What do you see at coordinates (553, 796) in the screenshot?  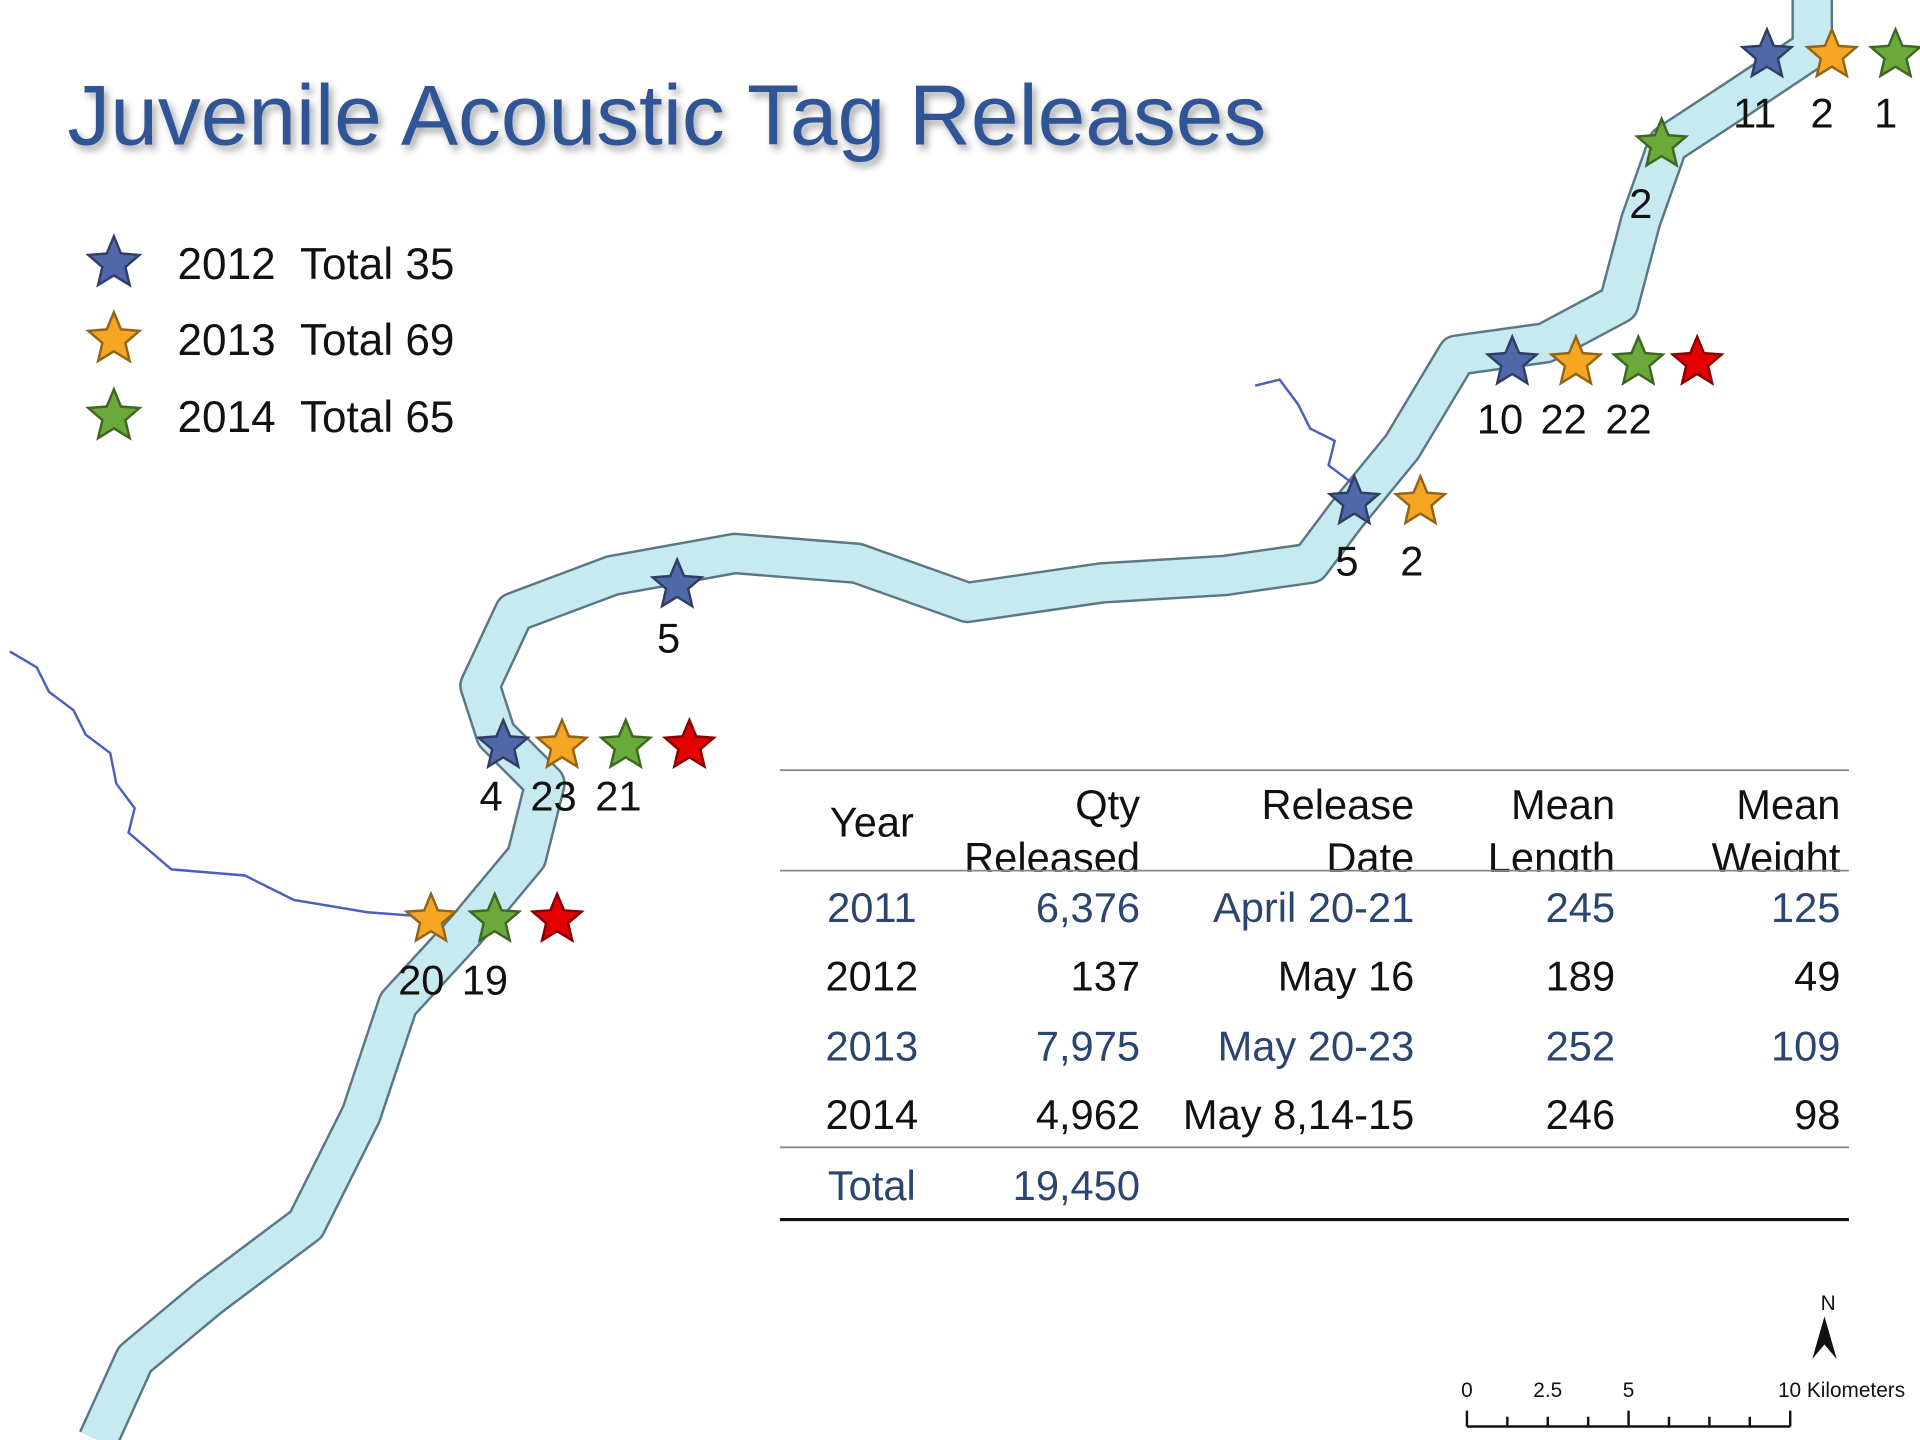 I see `release-count: 23` at bounding box center [553, 796].